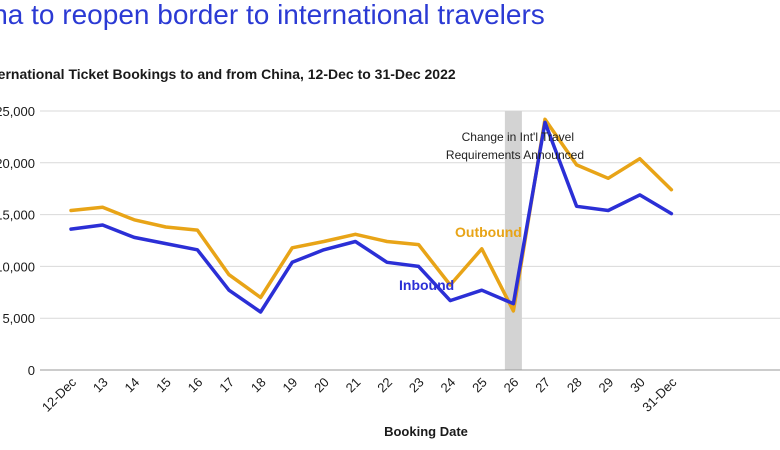 This screenshot has width=780, height=450. I want to click on x-tick-label: 26, so click(511, 385).